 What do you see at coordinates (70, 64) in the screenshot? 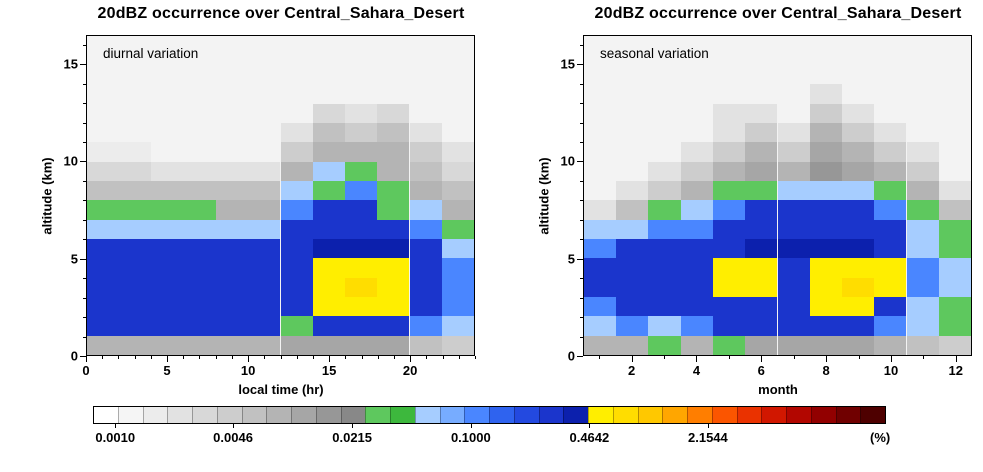
I see `y-tick-label: 15` at bounding box center [70, 64].